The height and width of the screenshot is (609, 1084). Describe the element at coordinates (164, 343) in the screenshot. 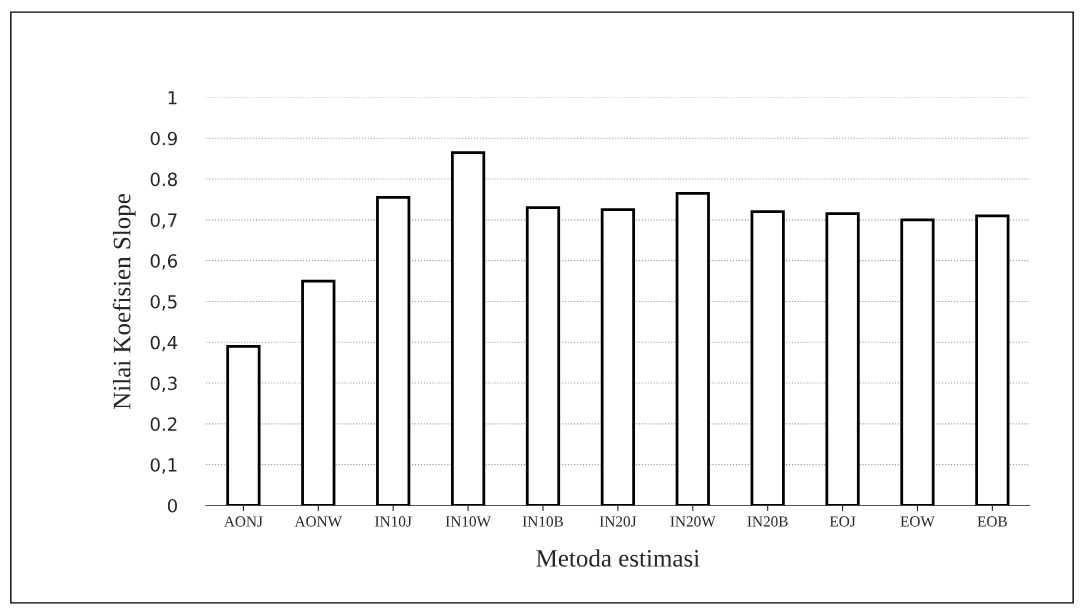

I see `y-tick-label: 0,4` at that location.